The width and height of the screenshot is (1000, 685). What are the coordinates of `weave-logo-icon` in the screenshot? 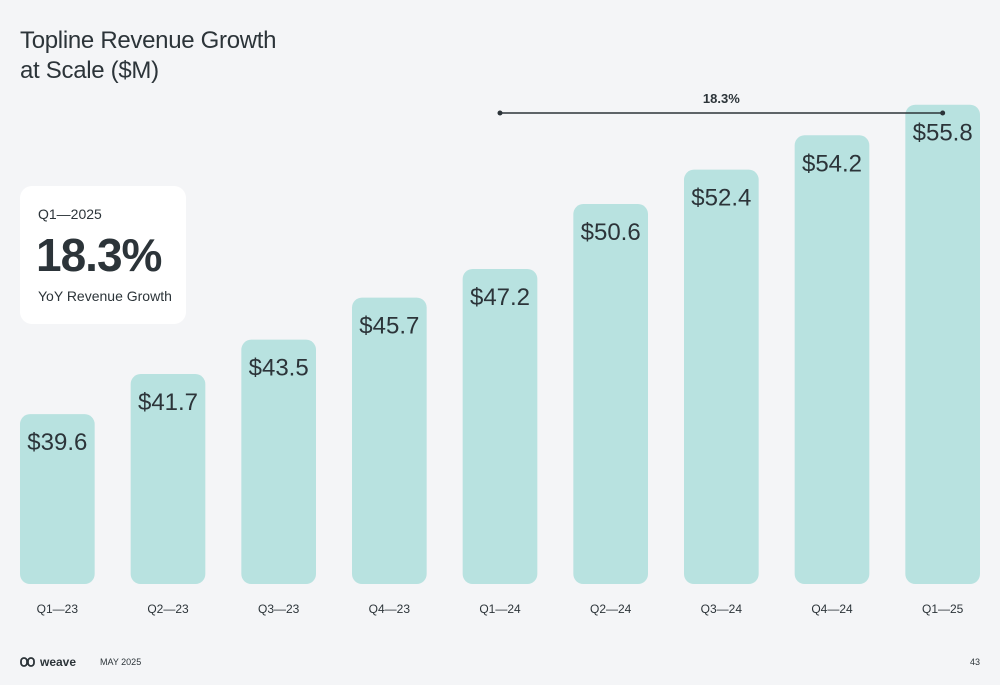 It's located at (27, 662).